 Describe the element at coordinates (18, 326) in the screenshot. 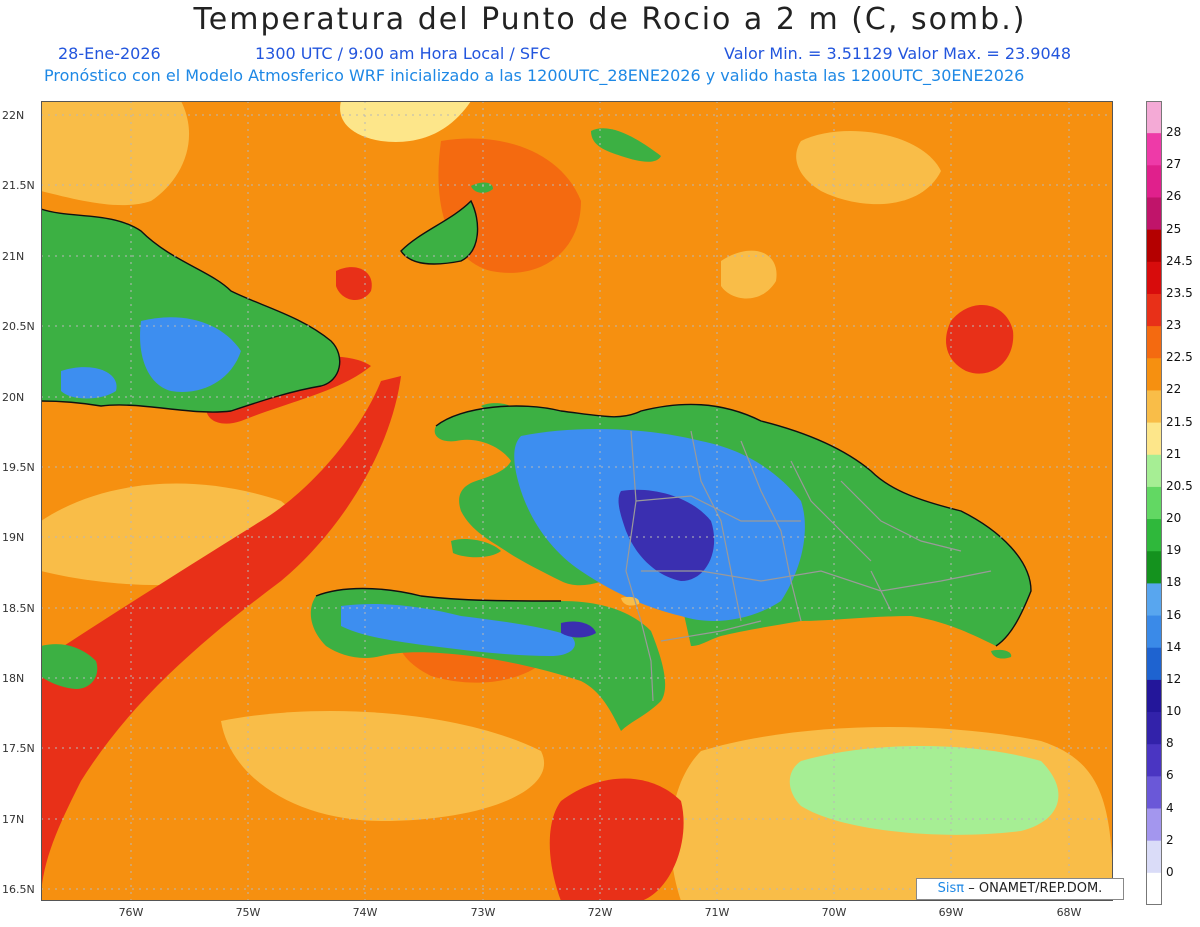

I see `lat-label: 20.5N` at that location.